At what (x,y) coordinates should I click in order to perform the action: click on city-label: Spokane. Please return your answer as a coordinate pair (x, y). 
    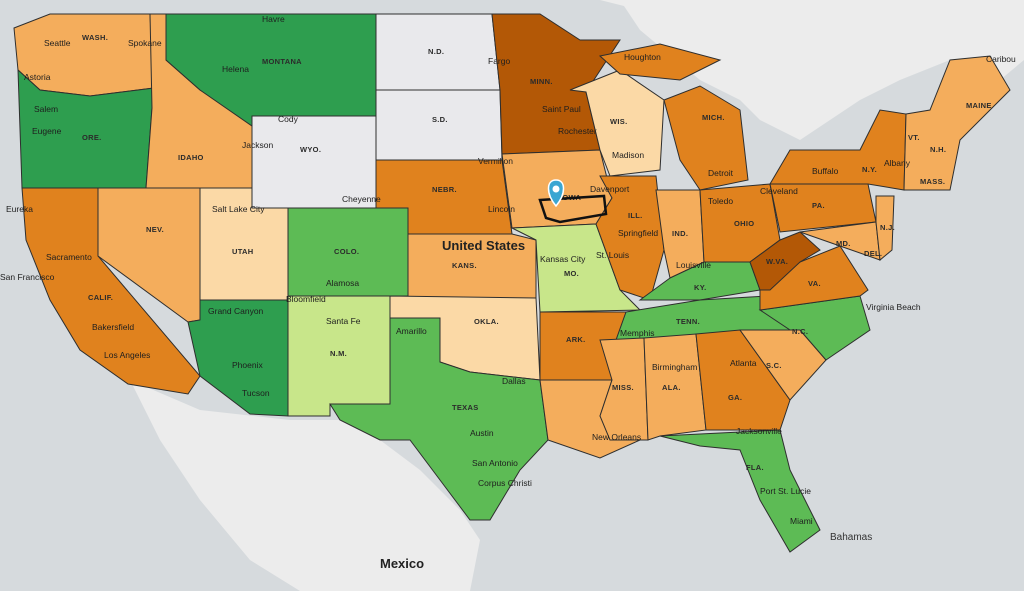
    Looking at the image, I should click on (145, 43).